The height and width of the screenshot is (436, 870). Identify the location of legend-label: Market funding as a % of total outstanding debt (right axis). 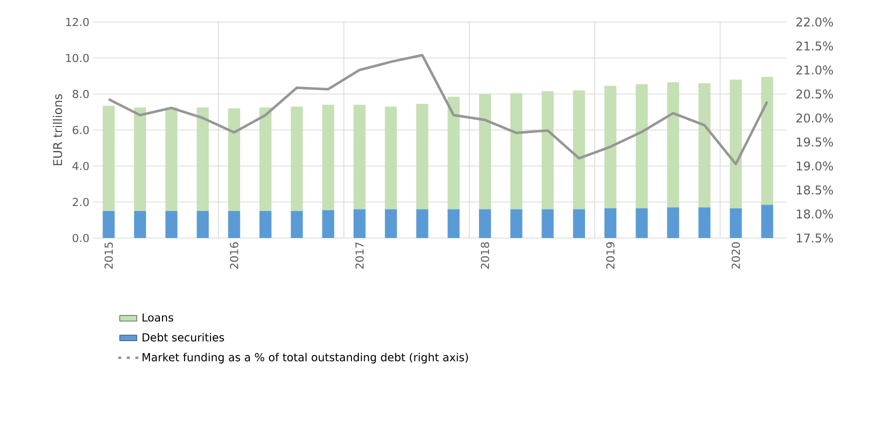
(305, 358).